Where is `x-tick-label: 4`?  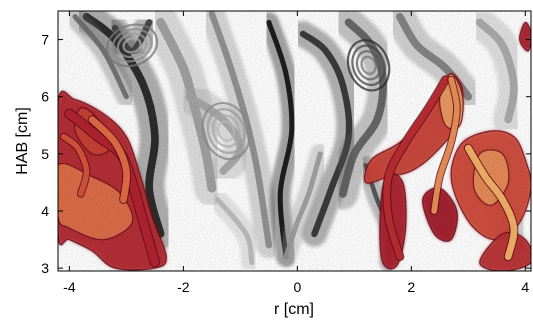 x-tick-label: 4 is located at coordinates (525, 287).